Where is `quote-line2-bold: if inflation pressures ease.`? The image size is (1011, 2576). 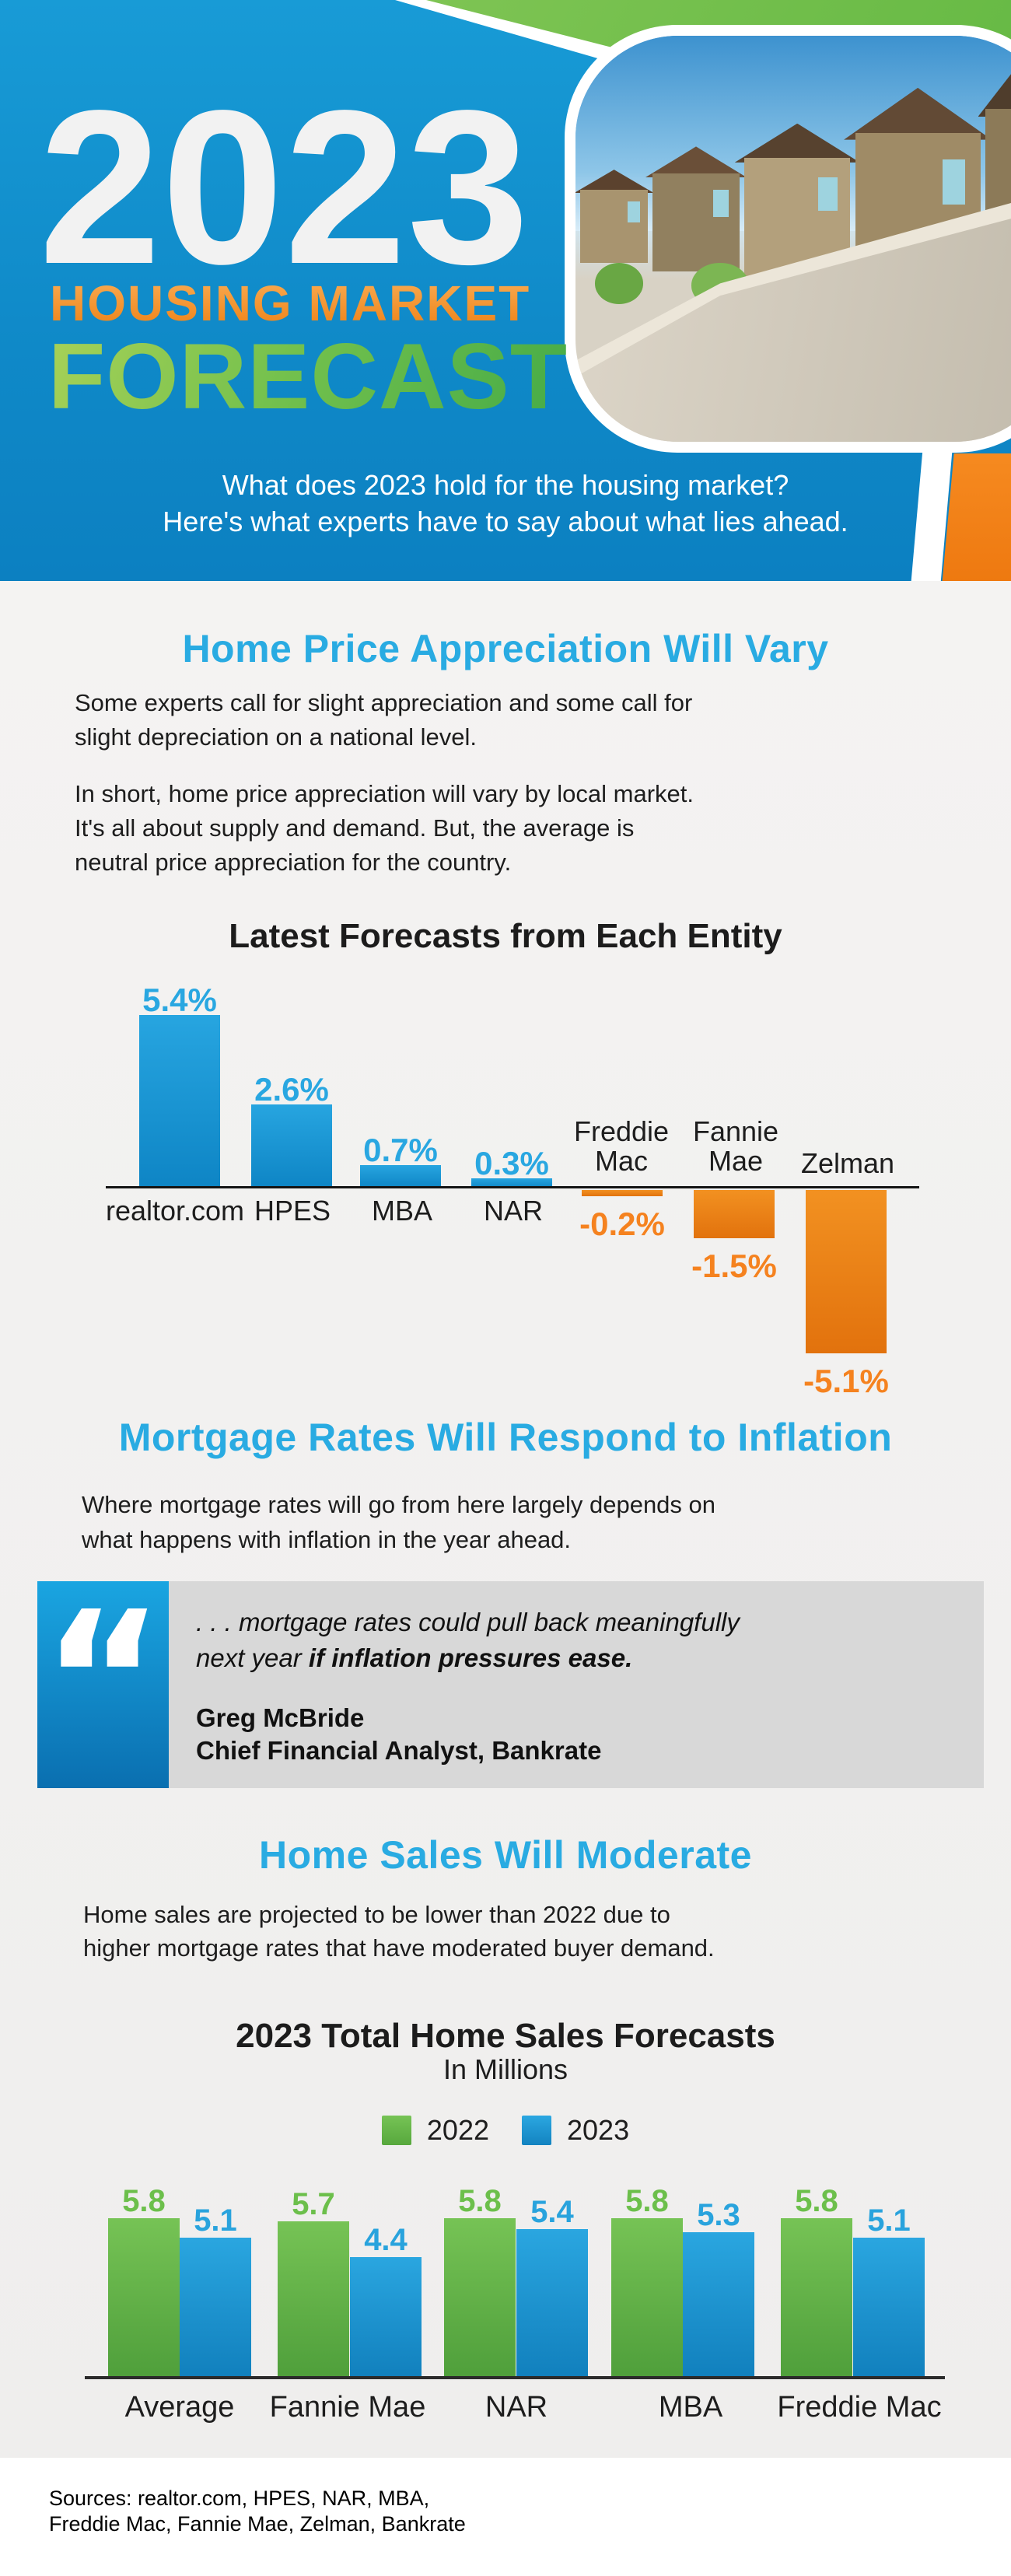
quote-line2-bold: if inflation pressures ease. is located at coordinates (470, 1658).